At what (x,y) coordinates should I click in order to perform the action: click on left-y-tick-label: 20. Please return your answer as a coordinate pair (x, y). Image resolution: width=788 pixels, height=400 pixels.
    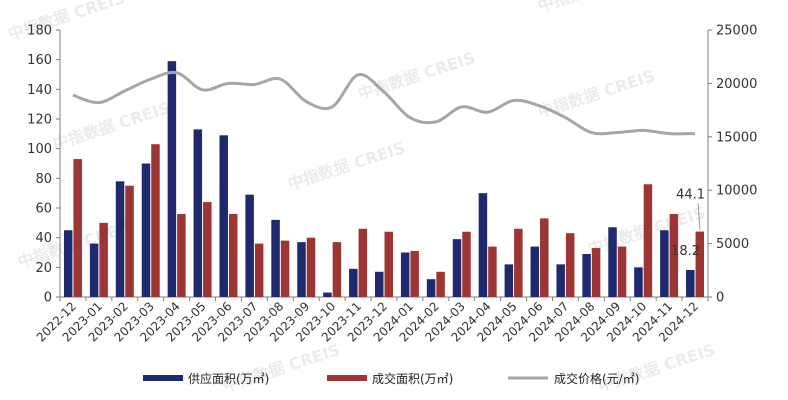
    Looking at the image, I should click on (43, 268).